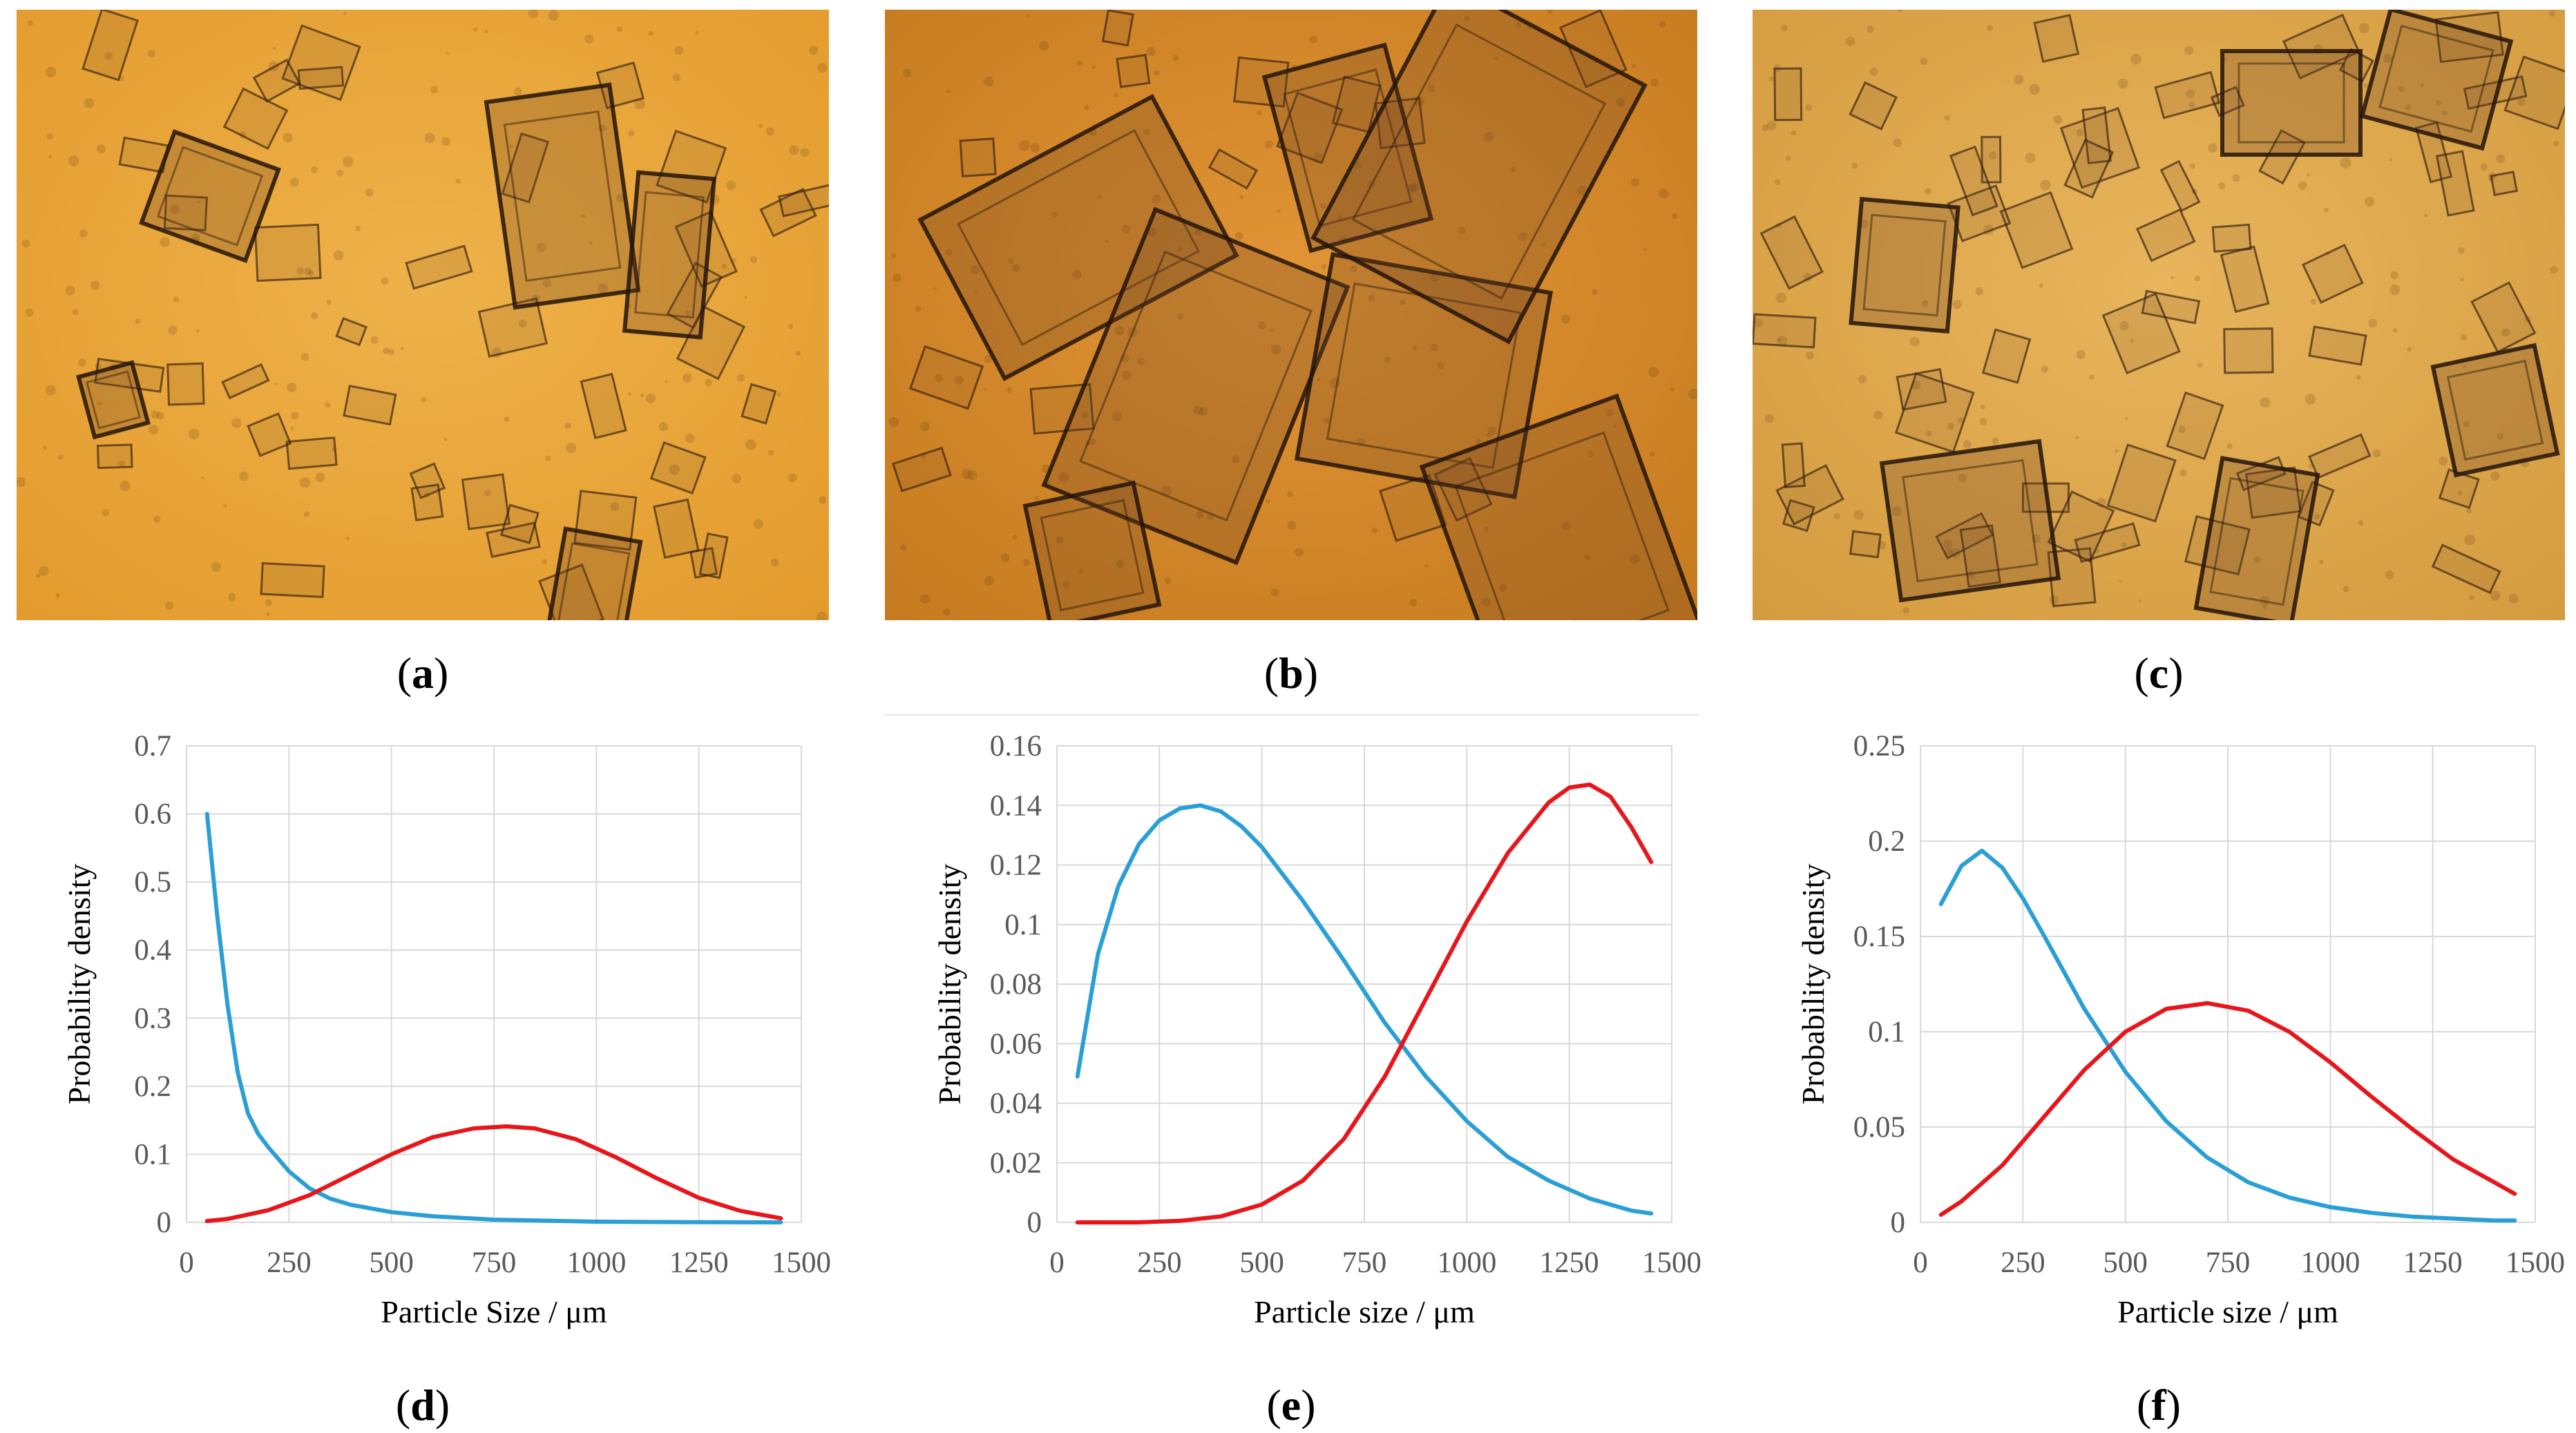 The width and height of the screenshot is (2576, 1433). Describe the element at coordinates (1016, 805) in the screenshot. I see `y-tick-label: 0.14` at that location.